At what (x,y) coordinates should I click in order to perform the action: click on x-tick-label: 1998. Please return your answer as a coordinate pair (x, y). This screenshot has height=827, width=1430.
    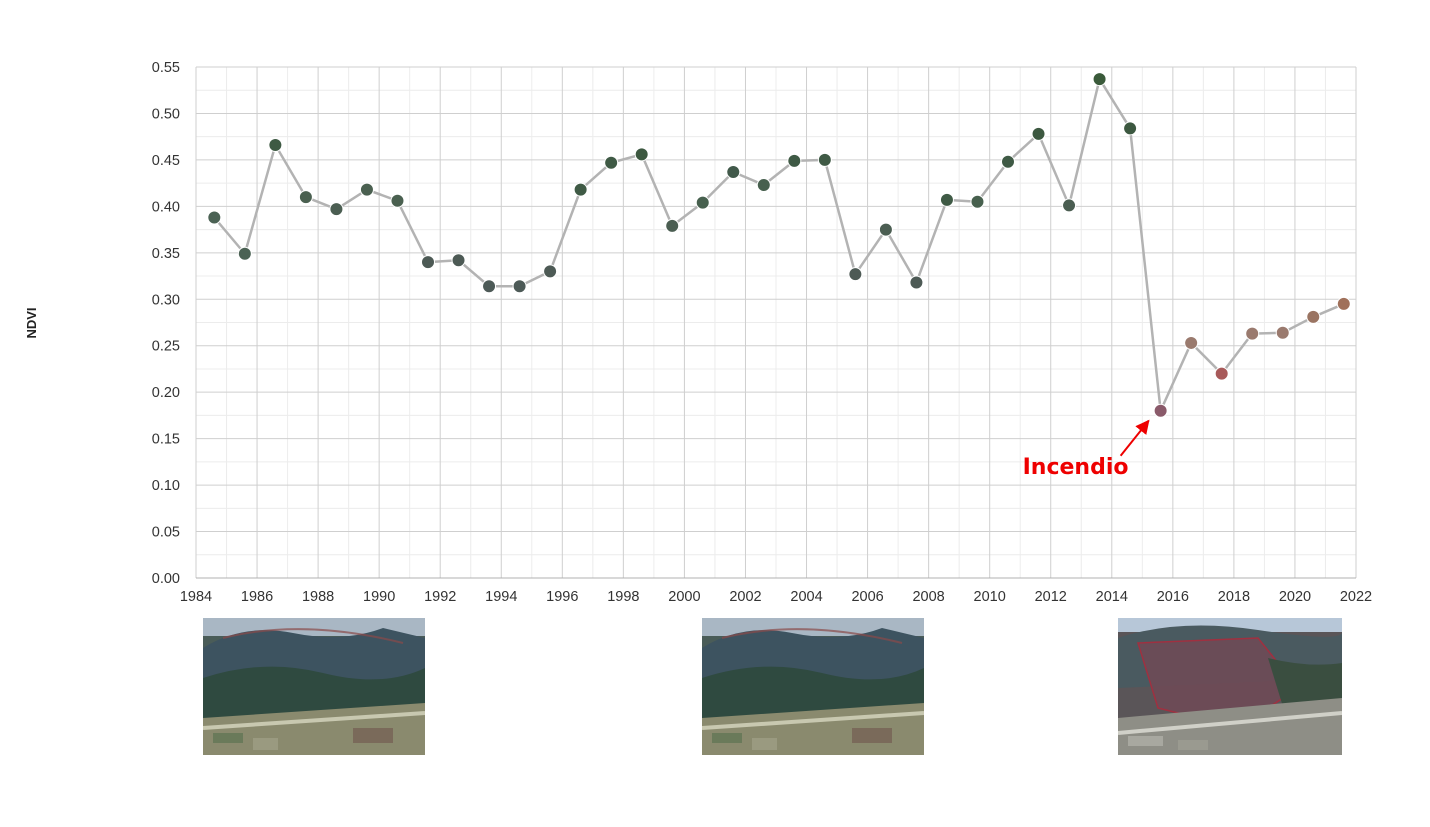
    Looking at the image, I should click on (623, 597).